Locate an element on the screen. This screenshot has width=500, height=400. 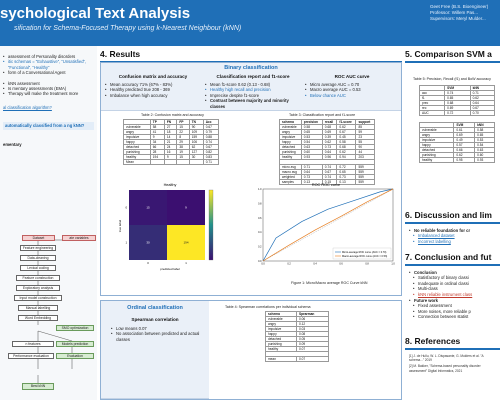
cm-tick-x: 1 is located at coordinates (186, 263).